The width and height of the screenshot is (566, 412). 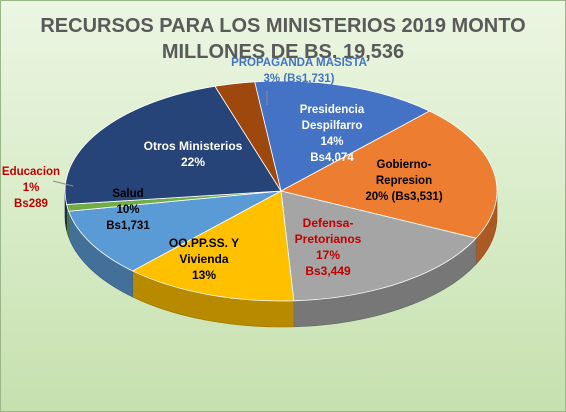 I want to click on leader-lines, so click(x=160, y=139).